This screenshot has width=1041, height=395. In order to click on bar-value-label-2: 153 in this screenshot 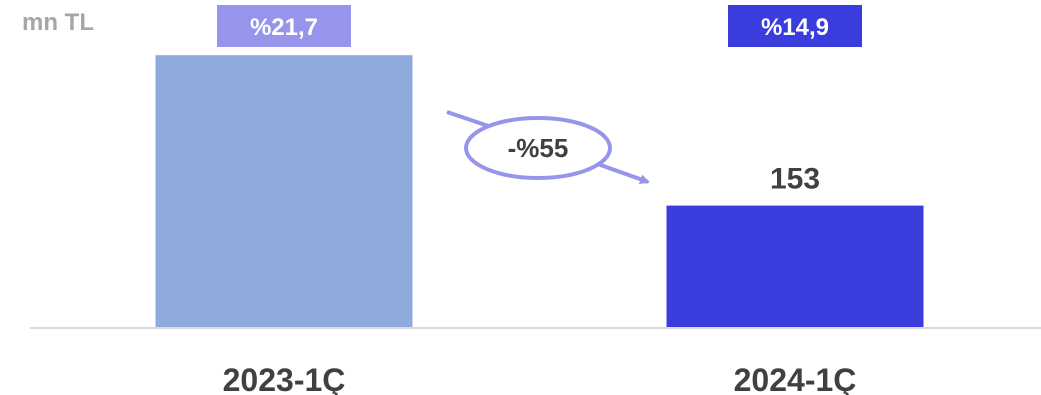, I will do `click(795, 179)`.